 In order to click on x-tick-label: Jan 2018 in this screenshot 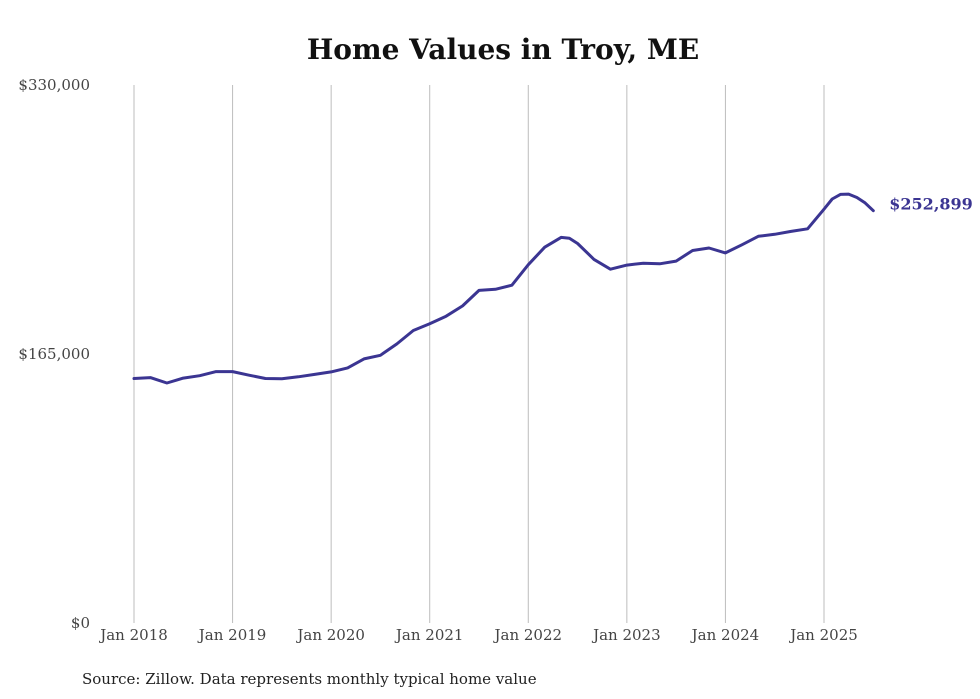, I will do `click(133, 635)`.